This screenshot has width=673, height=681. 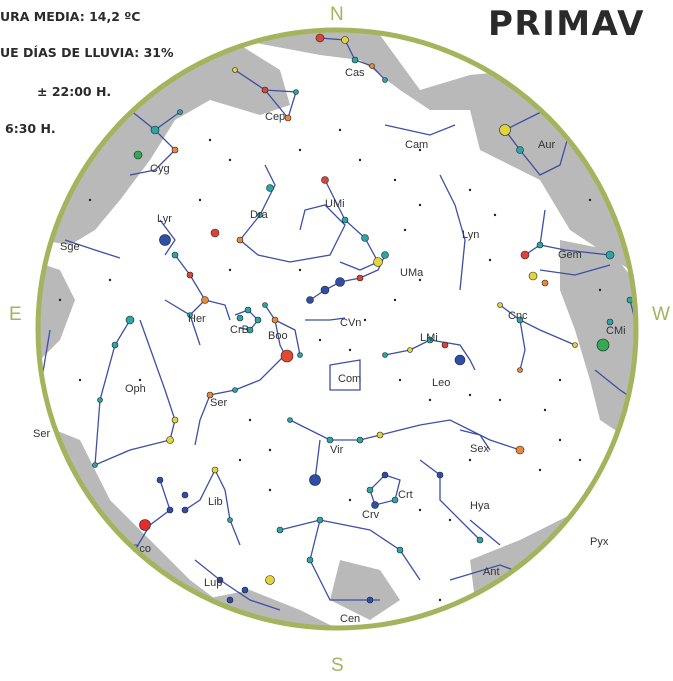 What do you see at coordinates (74, 91) in the screenshot?
I see `time-label-1: ± 22:00 H.` at bounding box center [74, 91].